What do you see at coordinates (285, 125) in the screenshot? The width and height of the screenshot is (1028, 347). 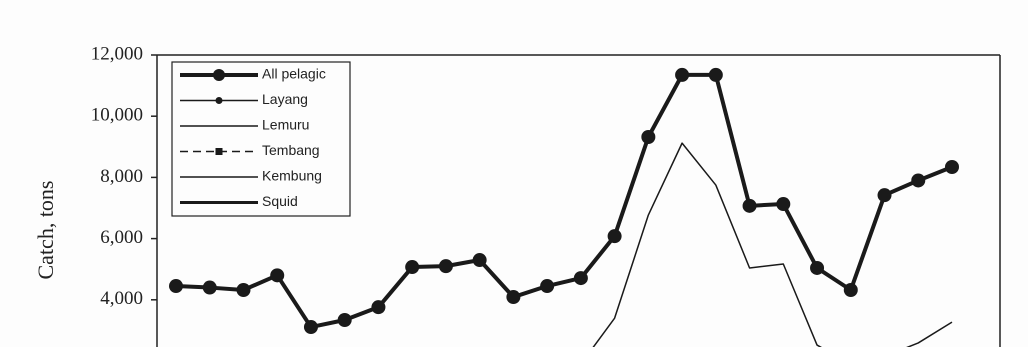 I see `legend-label: Lemuru` at bounding box center [285, 125].